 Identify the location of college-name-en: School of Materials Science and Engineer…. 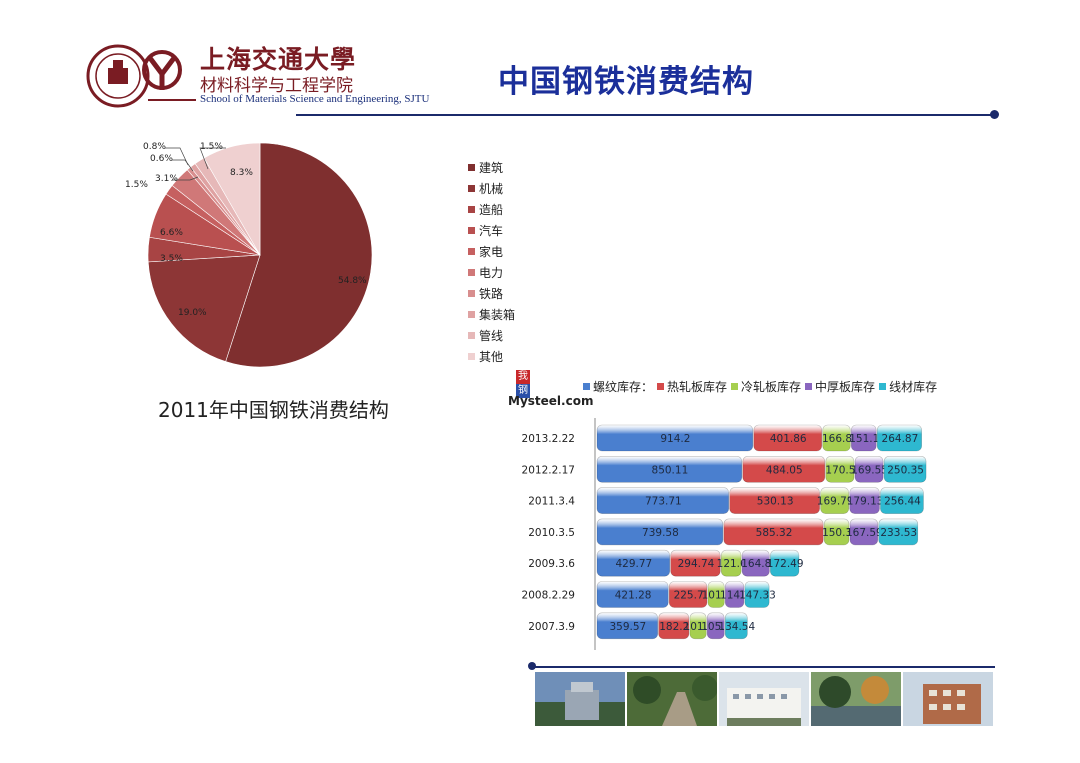
(315, 99).